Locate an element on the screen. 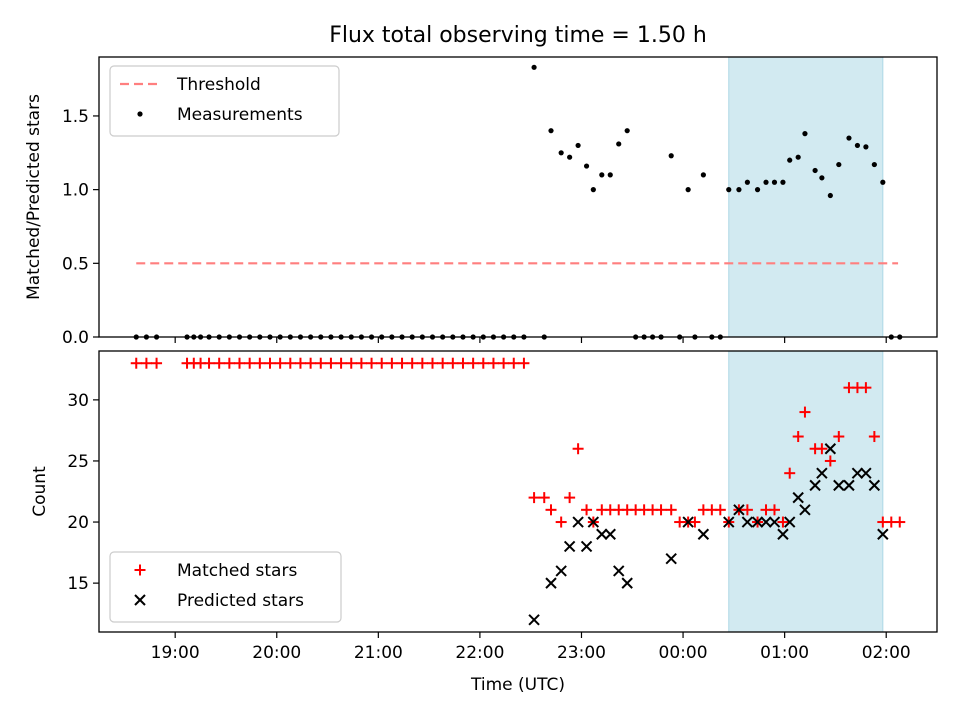  y-tick-label: 15 is located at coordinates (78, 584).